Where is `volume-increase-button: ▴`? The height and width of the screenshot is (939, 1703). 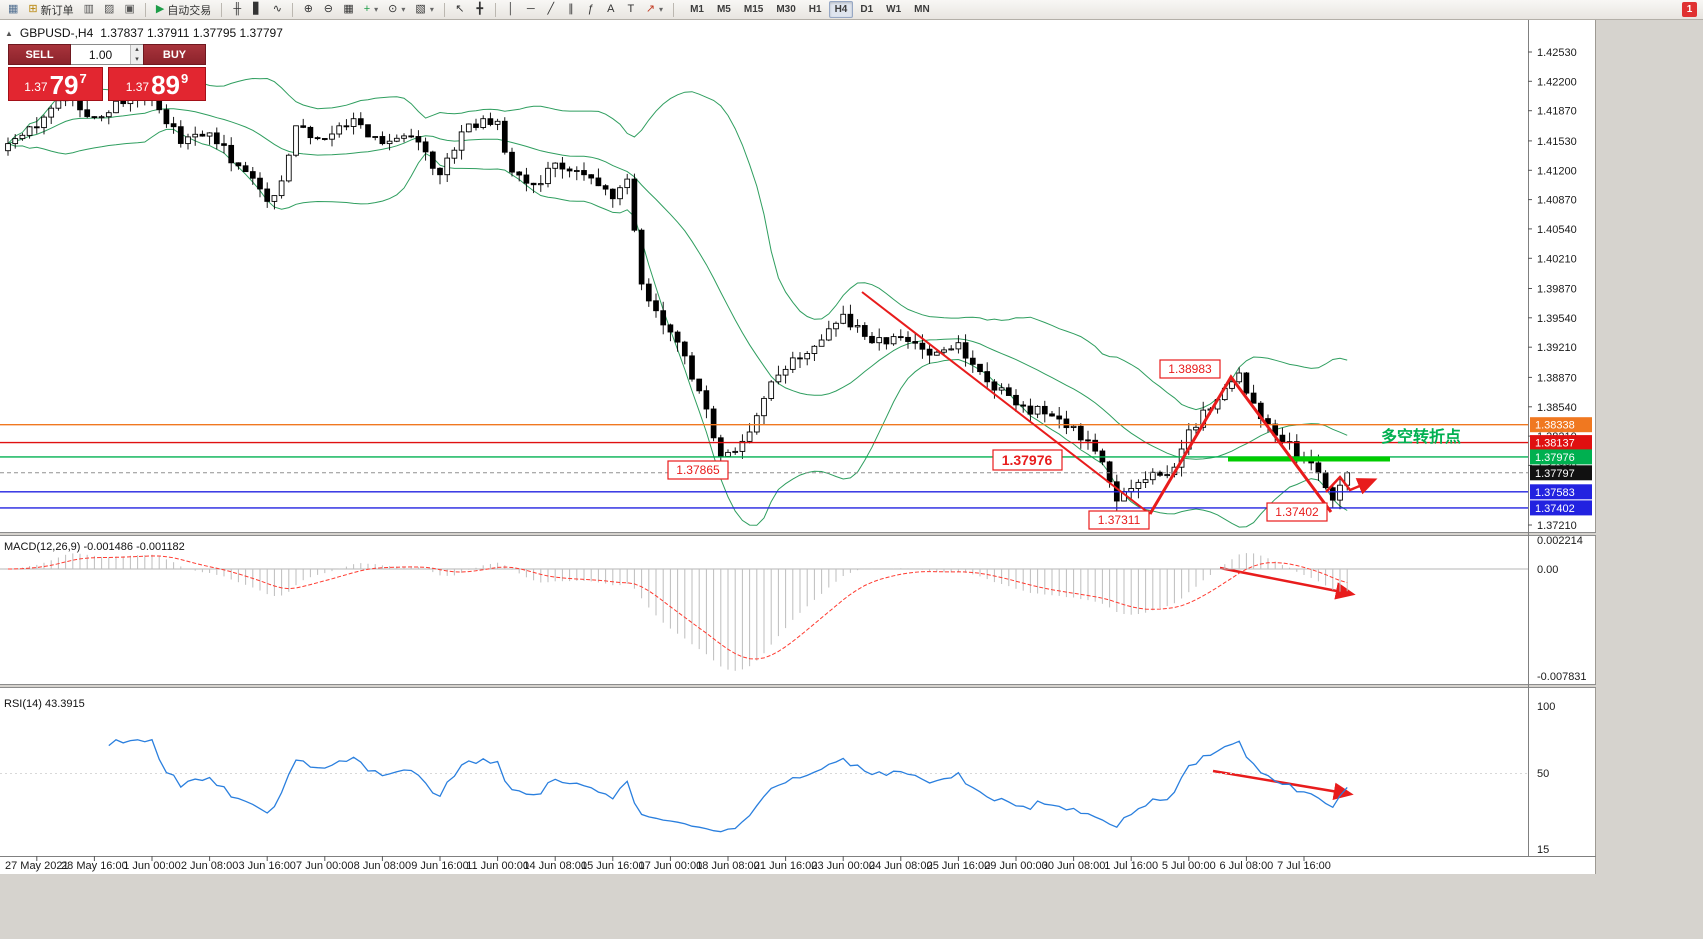 volume-increase-button: ▴ is located at coordinates (137, 50).